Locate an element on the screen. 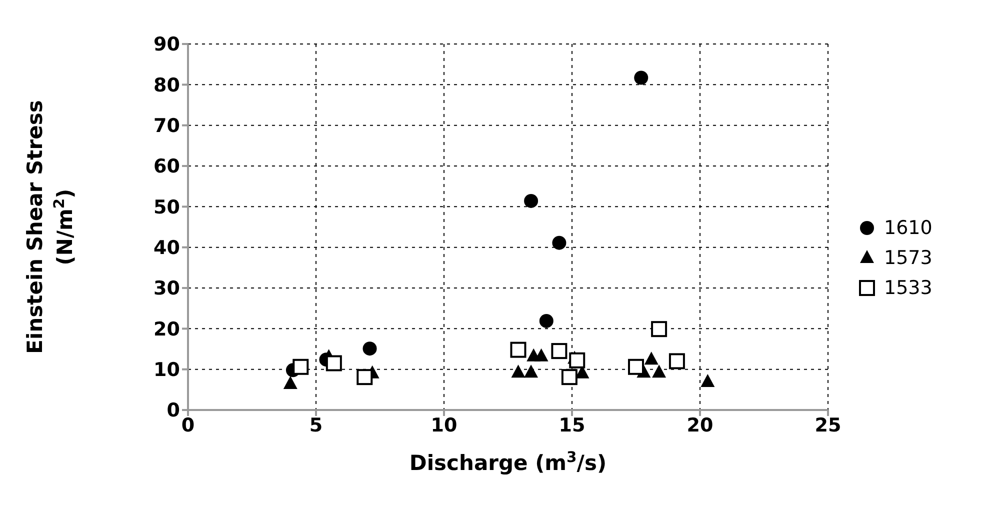 The image size is (998, 525). y-tick-label: 60 is located at coordinates (167, 167).